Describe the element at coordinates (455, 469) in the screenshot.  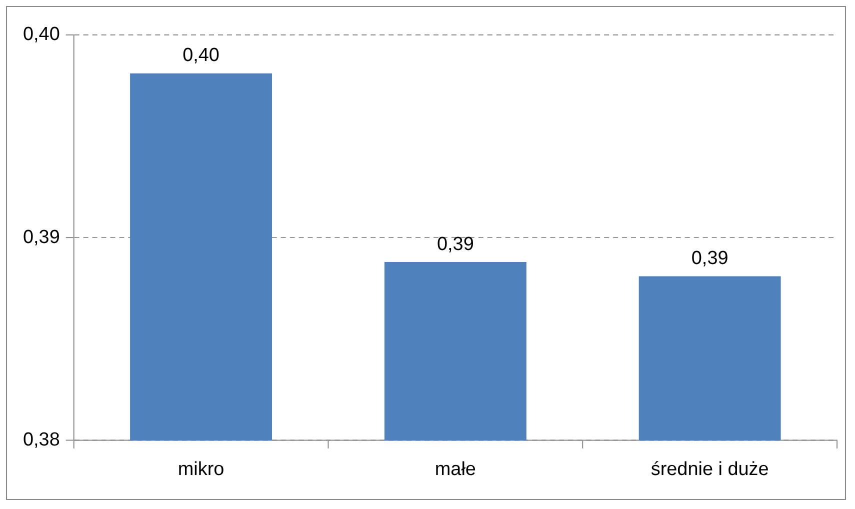
I see `x-tick-label: małe` at that location.